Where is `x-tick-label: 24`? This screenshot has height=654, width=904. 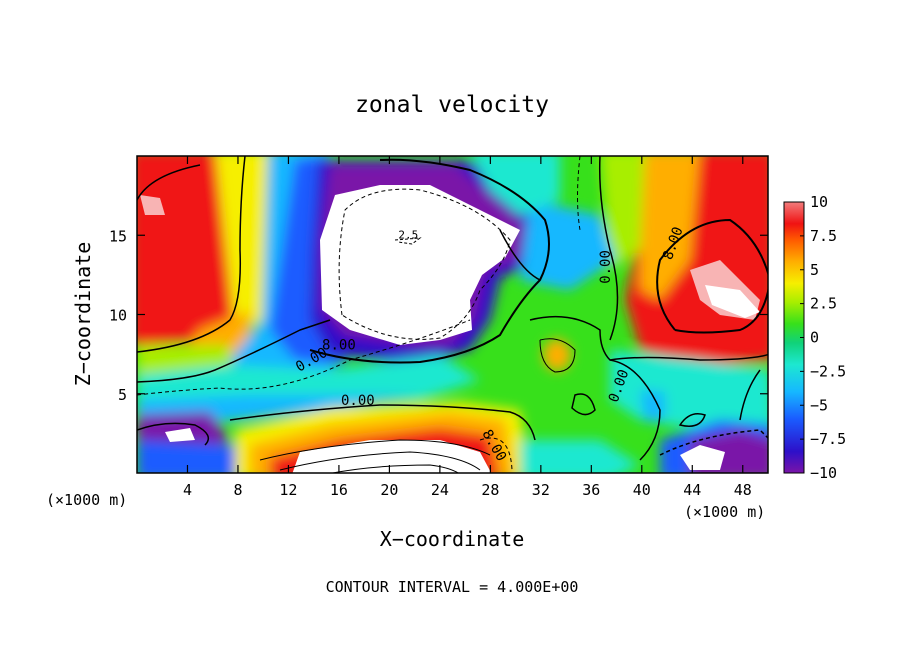 x-tick-label: 24 is located at coordinates (440, 490).